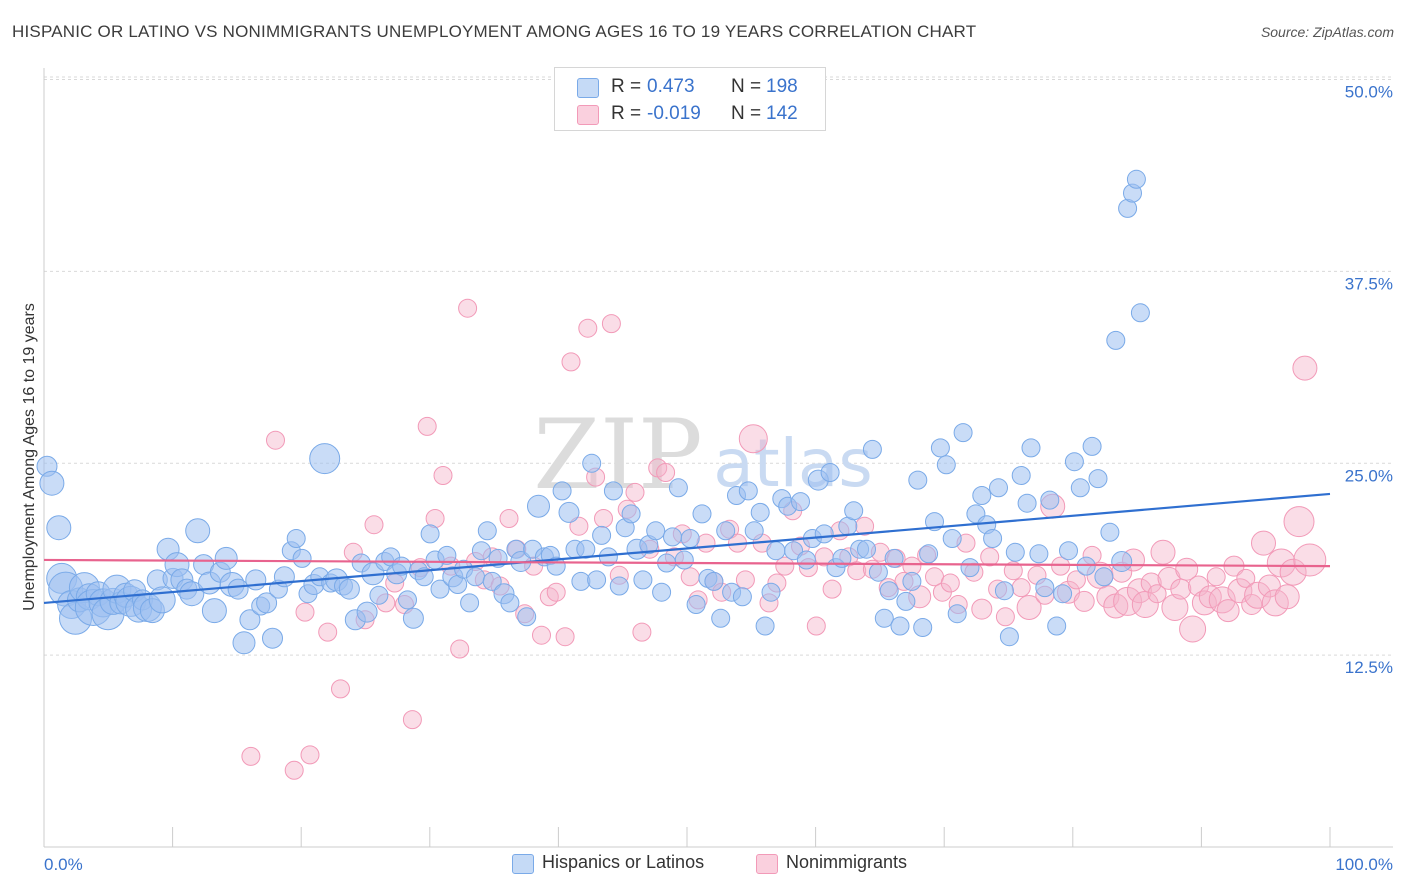  Describe the element at coordinates (687, 563) in the screenshot. I see `trend-line-nonimmigrants` at that location.